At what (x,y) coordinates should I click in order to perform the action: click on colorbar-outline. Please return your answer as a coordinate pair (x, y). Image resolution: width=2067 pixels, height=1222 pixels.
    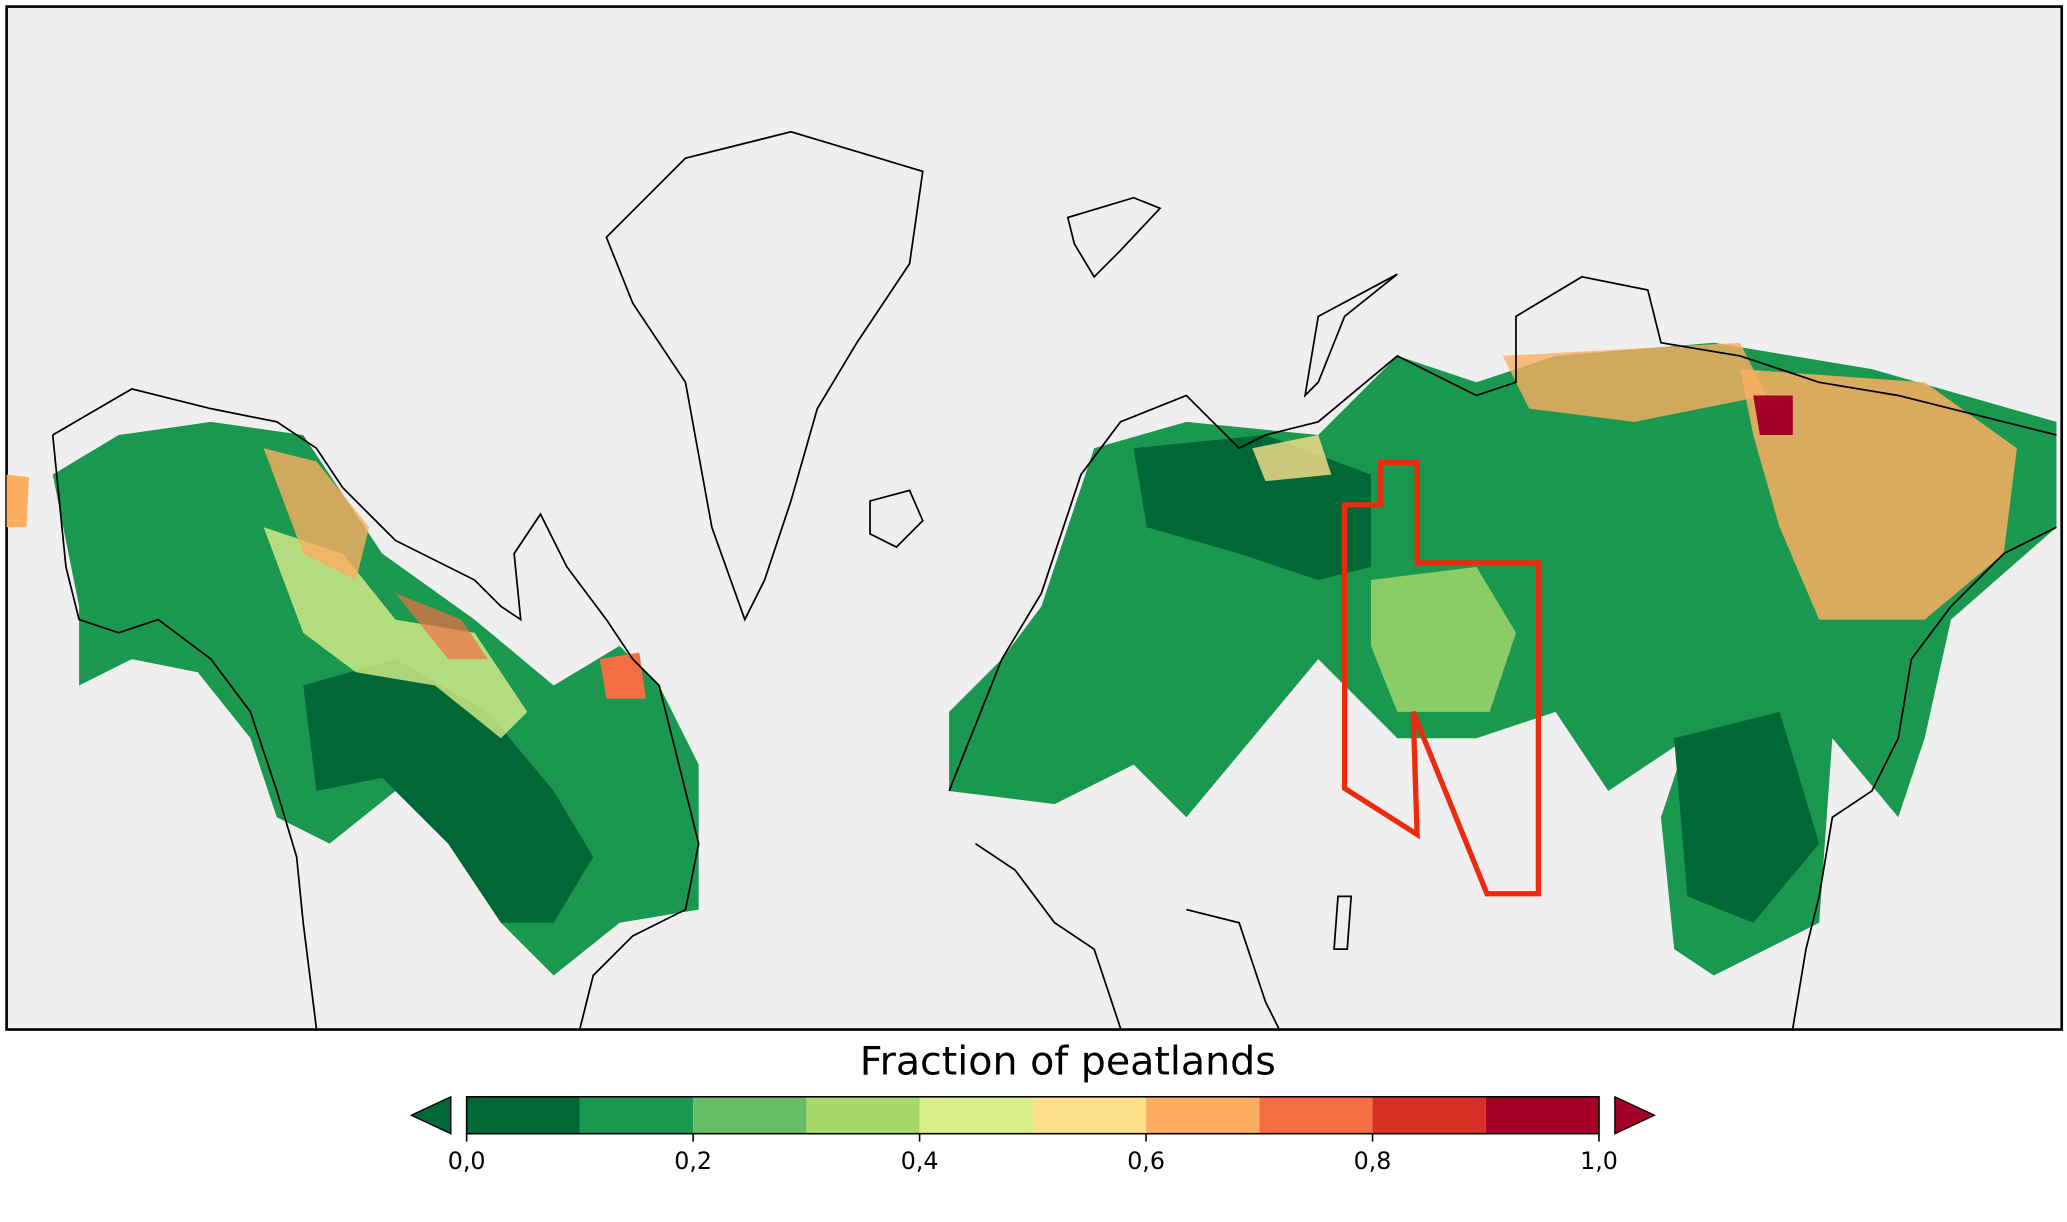
    Looking at the image, I should click on (1032, 1115).